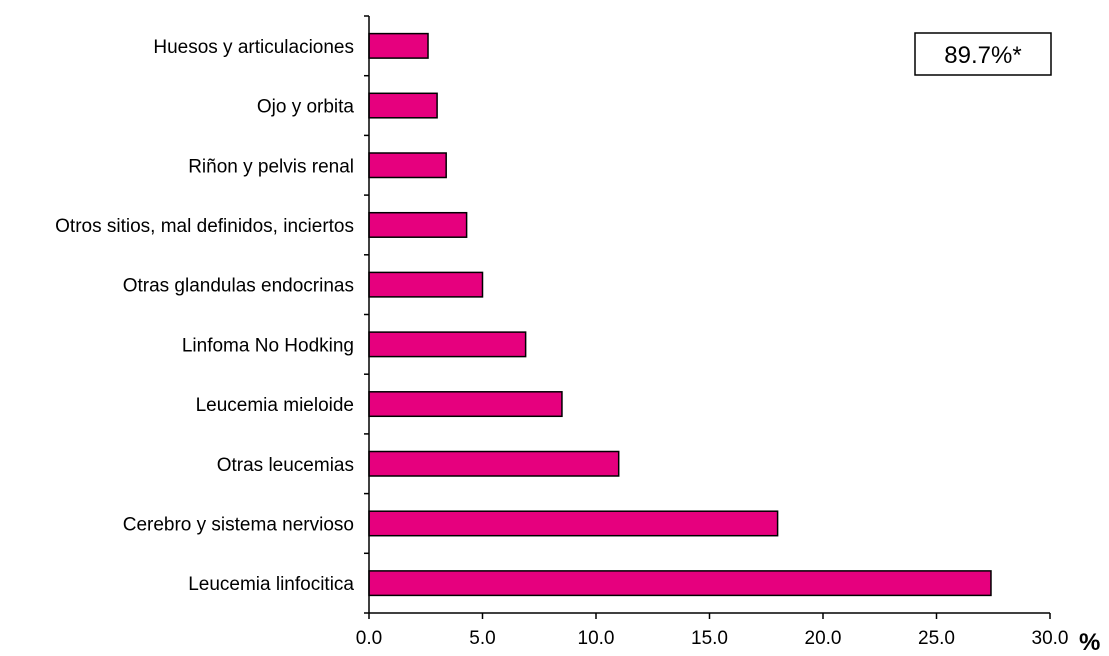 This screenshot has height=656, width=1109. Describe the element at coordinates (285, 465) in the screenshot. I see `category-label: Otras leucemias` at that location.